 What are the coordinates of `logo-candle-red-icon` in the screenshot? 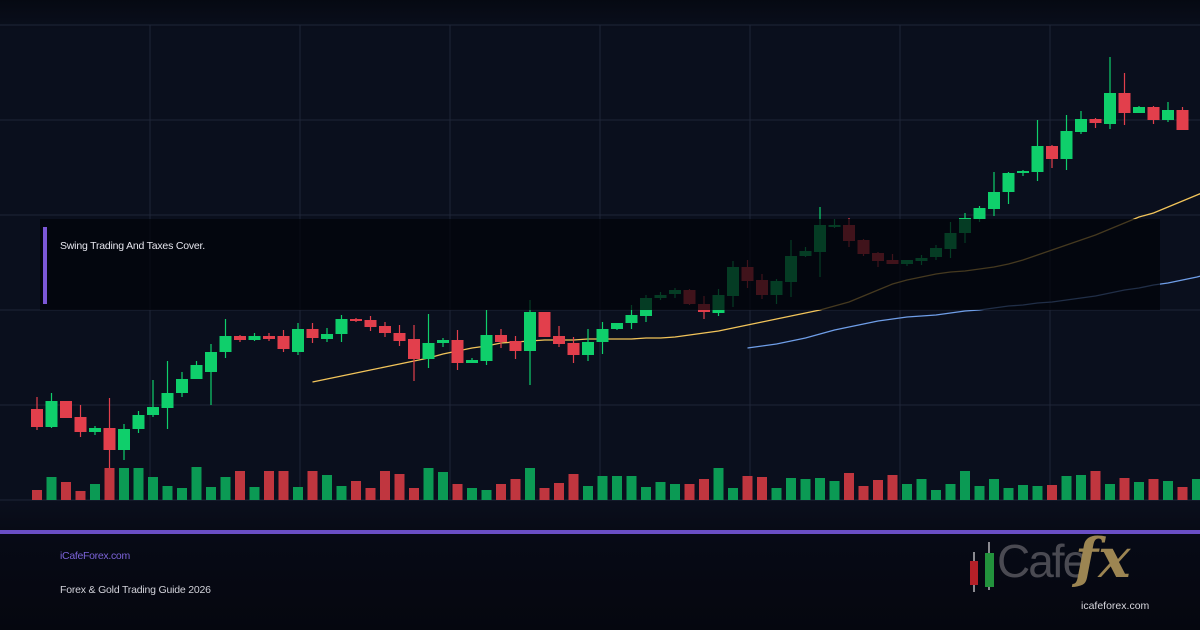 It's located at (974, 573).